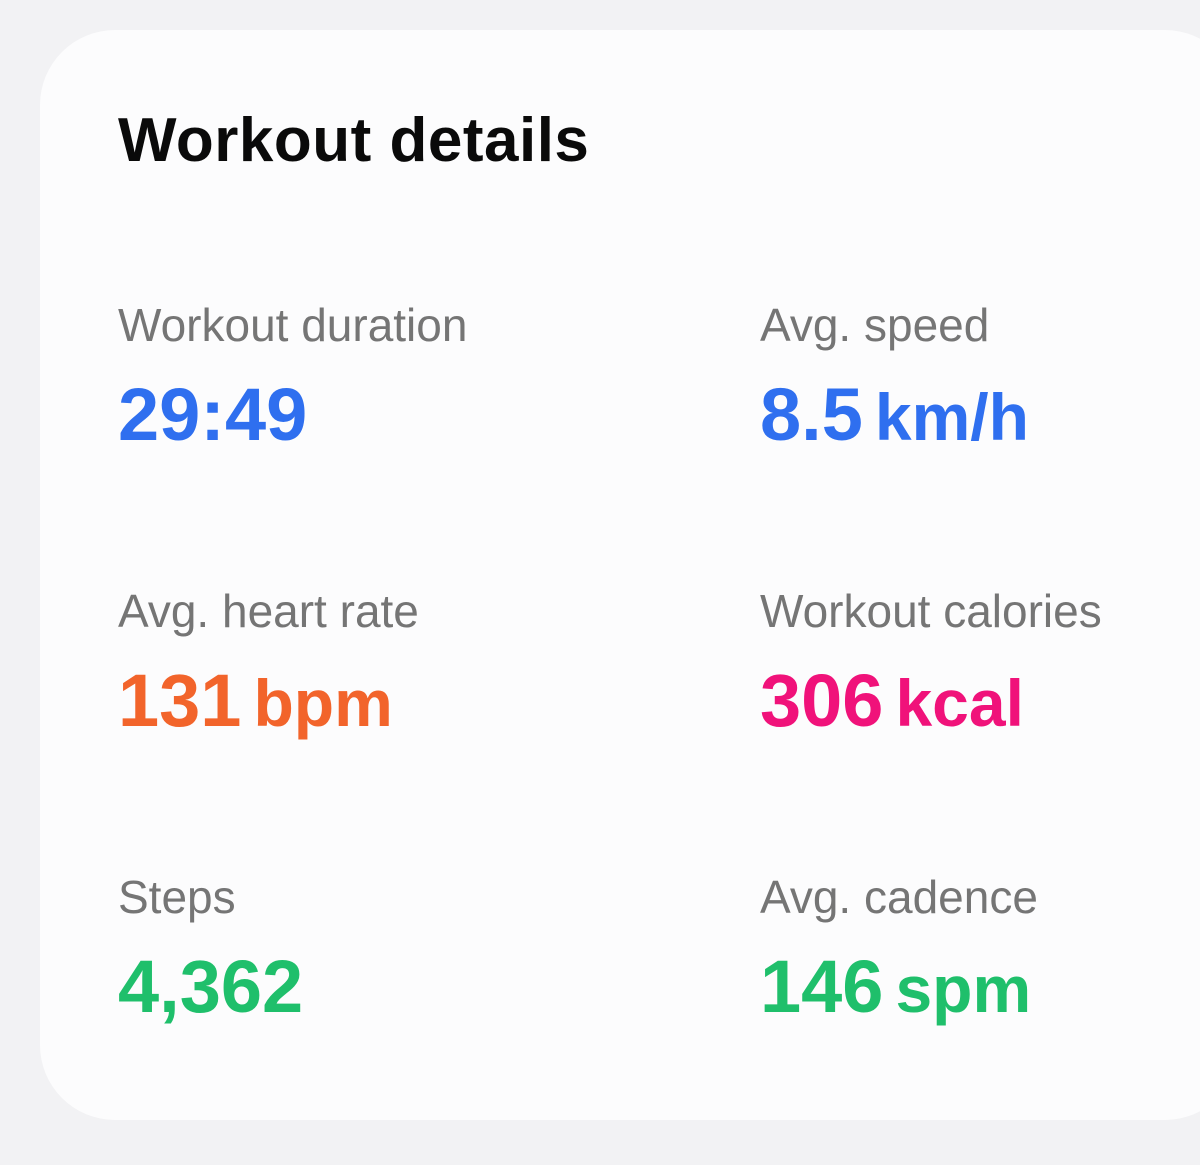 This screenshot has height=1165, width=1200. I want to click on metric-value: 131 bpm, so click(268, 701).